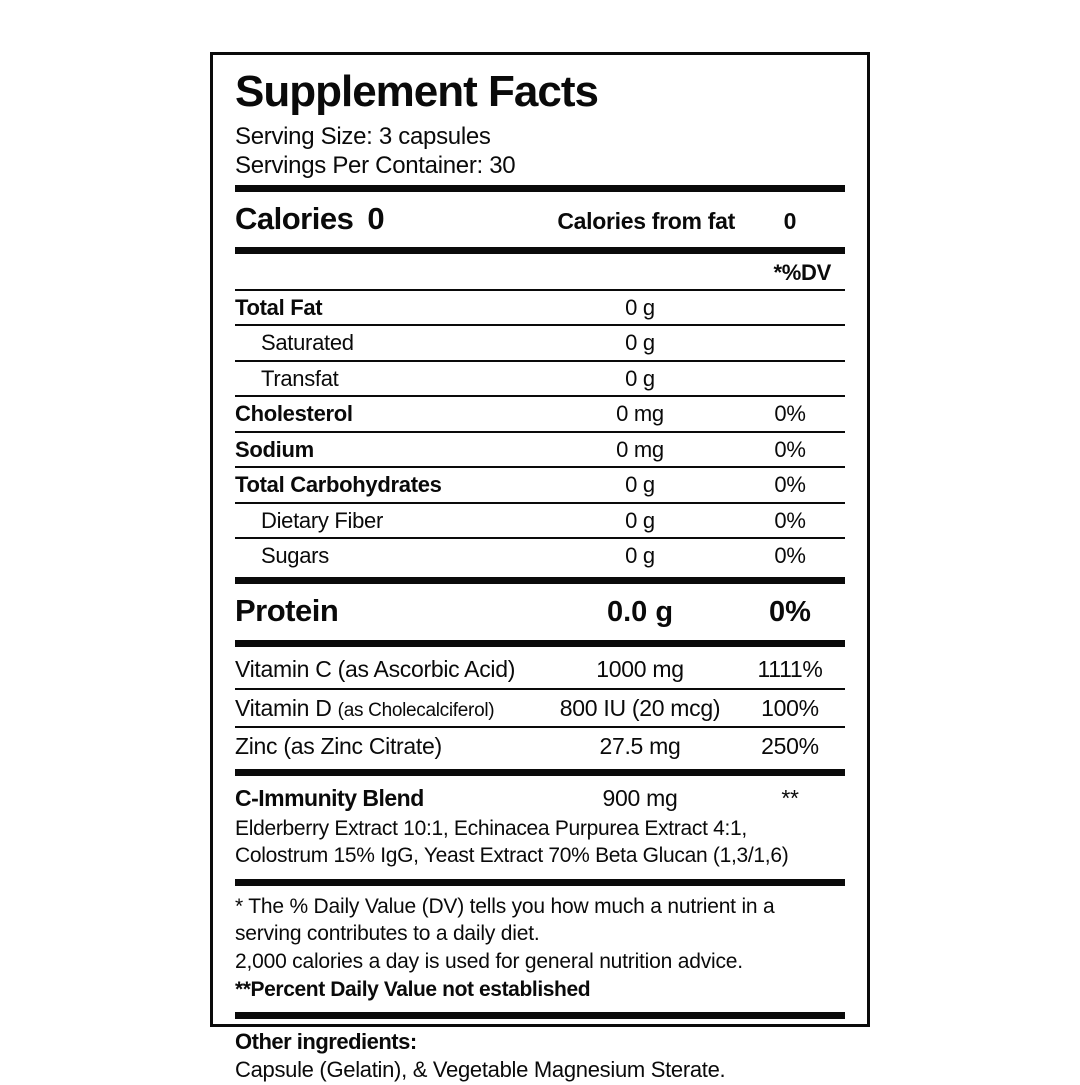 This screenshot has width=1080, height=1085. I want to click on vitamin-name: Vitamin D (as Cholecalciferol), so click(390, 708).